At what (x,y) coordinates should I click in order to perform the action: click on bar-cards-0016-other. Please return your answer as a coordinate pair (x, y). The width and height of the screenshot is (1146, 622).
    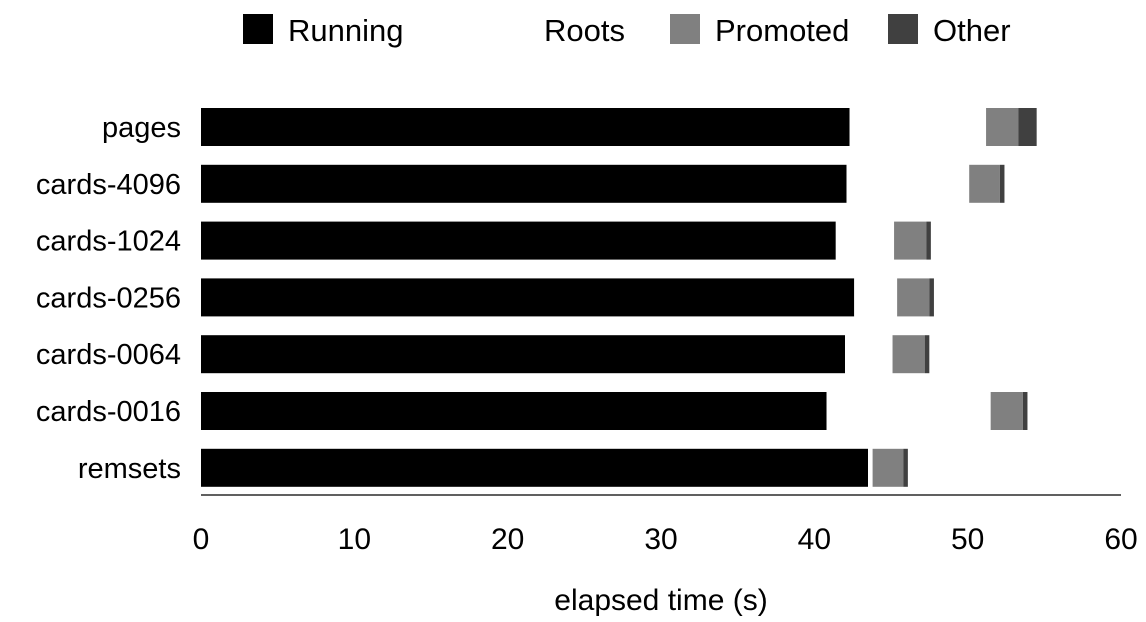
    Looking at the image, I should click on (1025, 411).